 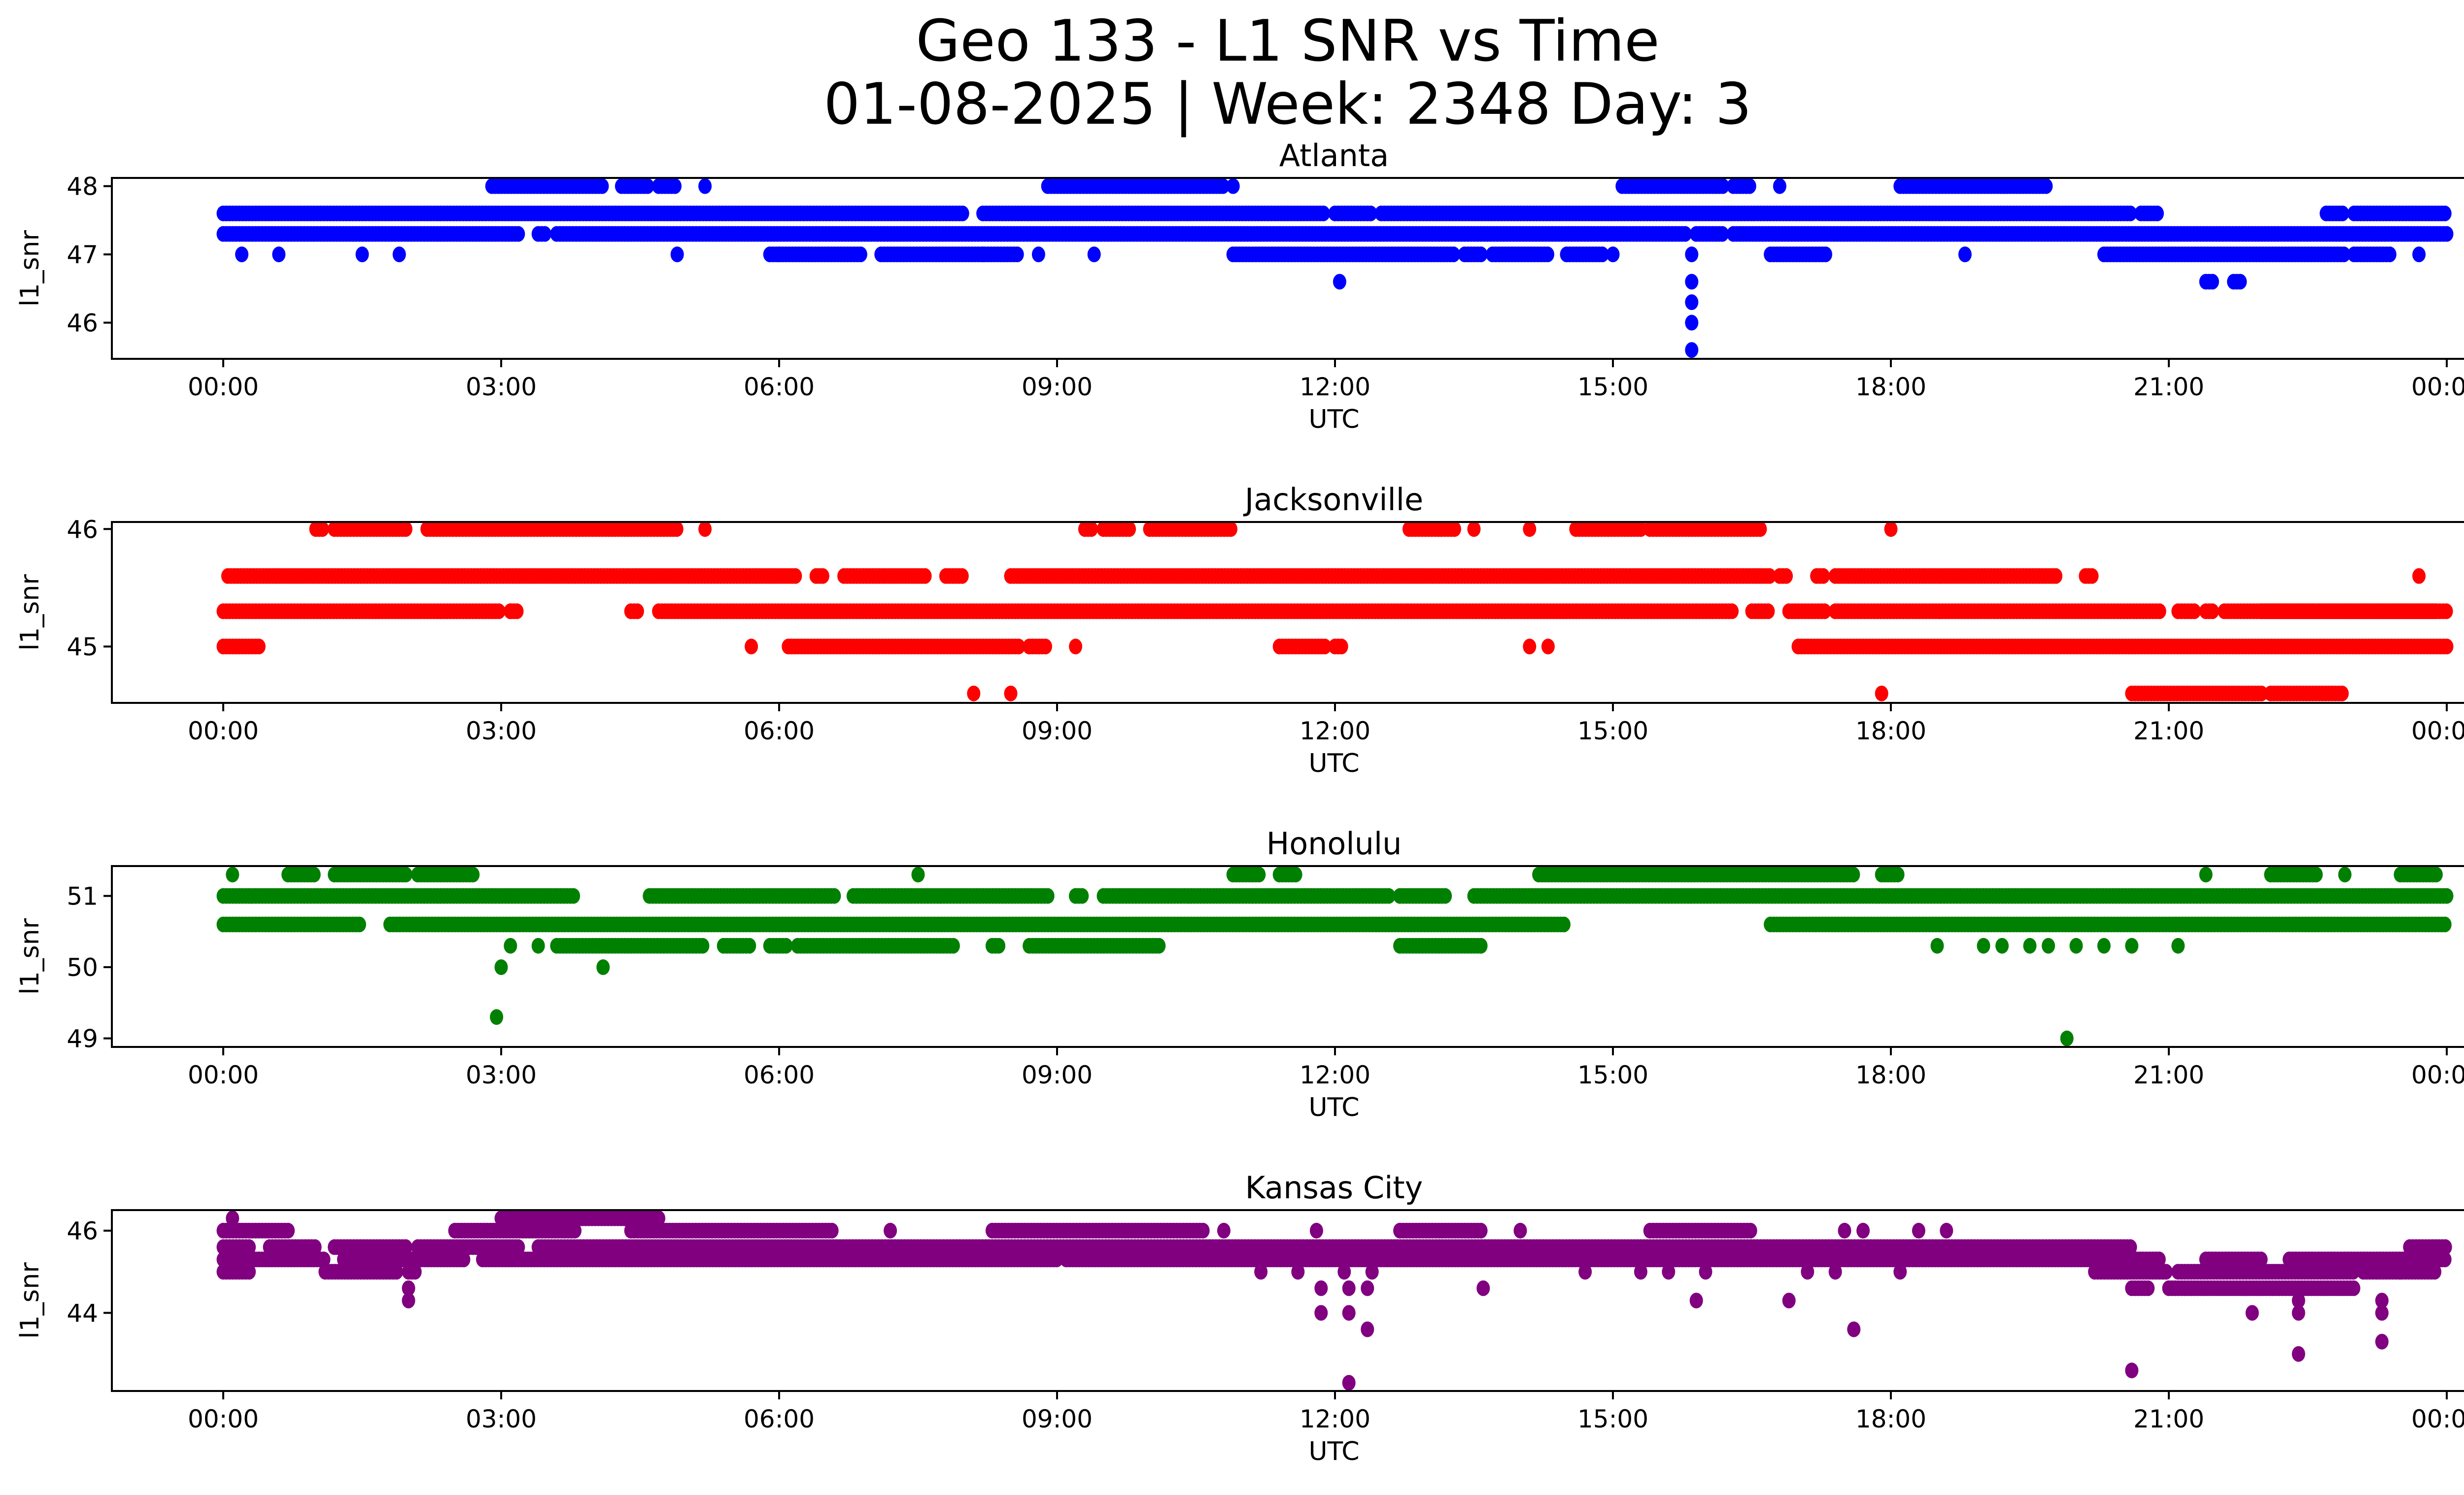 What do you see at coordinates (82, 255) in the screenshot?
I see `y-tick-label: 47` at bounding box center [82, 255].